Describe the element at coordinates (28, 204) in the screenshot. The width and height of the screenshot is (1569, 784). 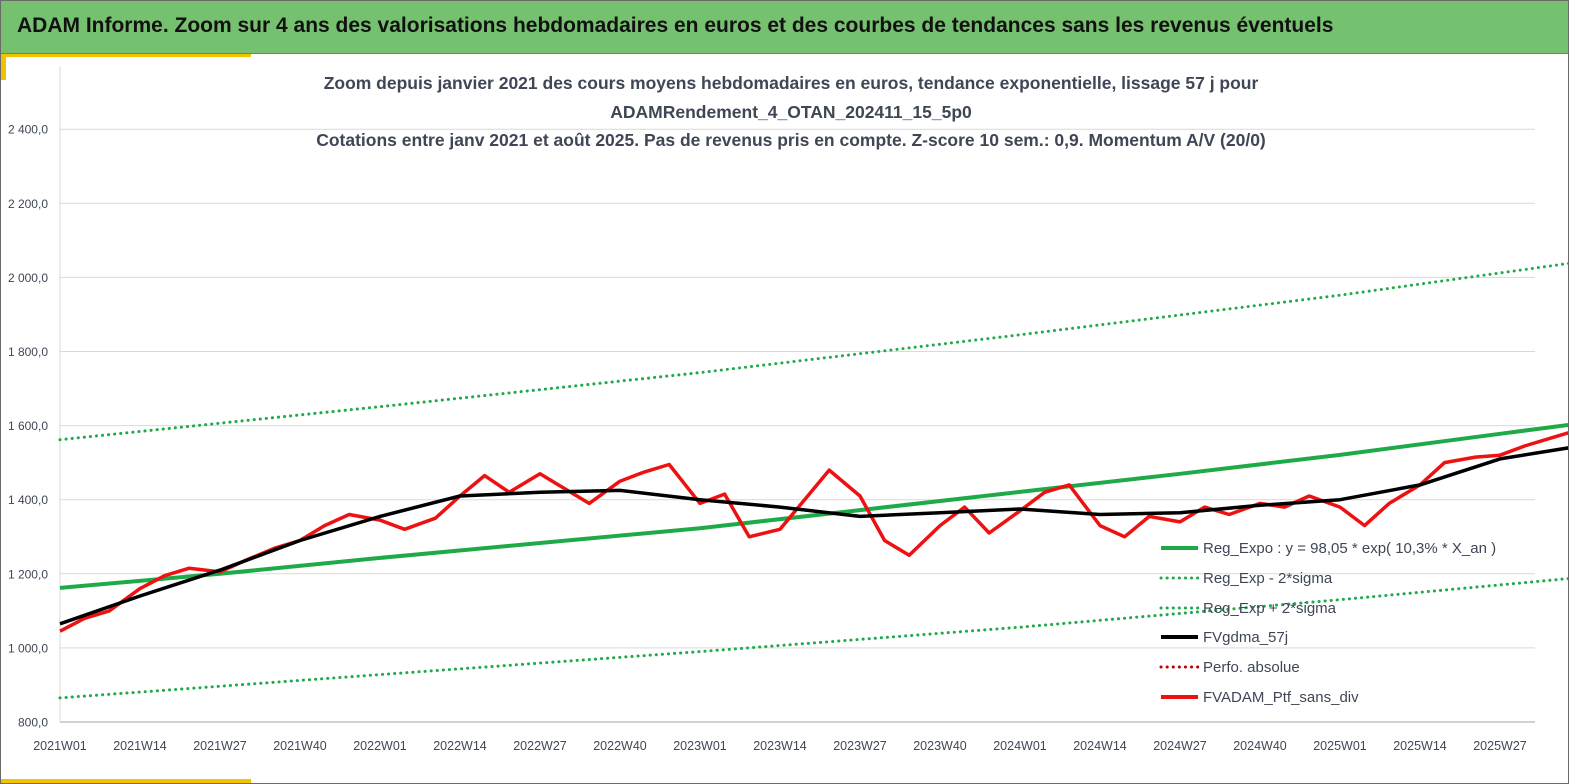
I see `y-tick-label: 2 200,0` at that location.